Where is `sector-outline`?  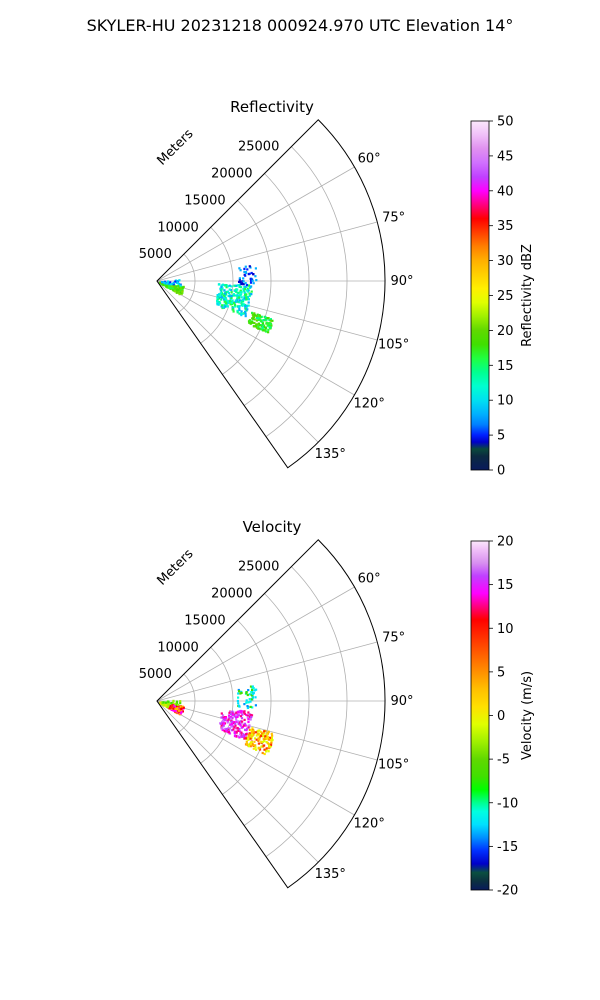
sector-outline is located at coordinates (271, 714).